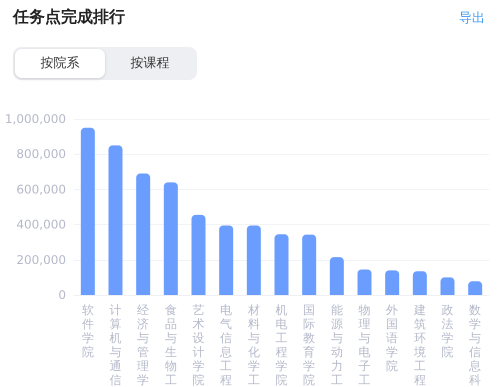 This screenshot has height=387, width=499. What do you see at coordinates (116, 345) in the screenshot?
I see `x-tick-label: 计算机与通信` at bounding box center [116, 345].